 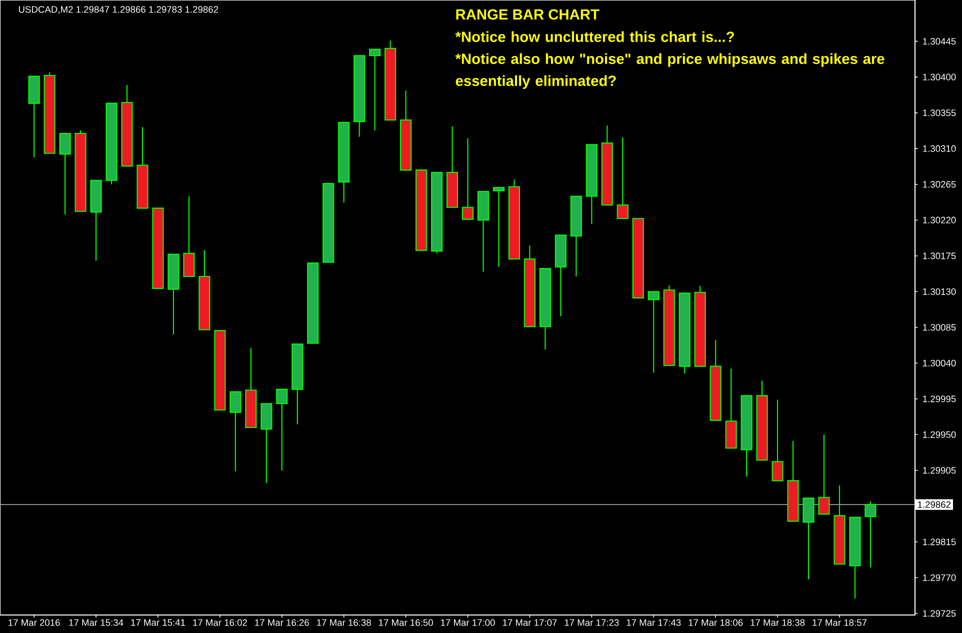 I want to click on x-tick-label: 17 Mar 17:23, so click(x=591, y=622).